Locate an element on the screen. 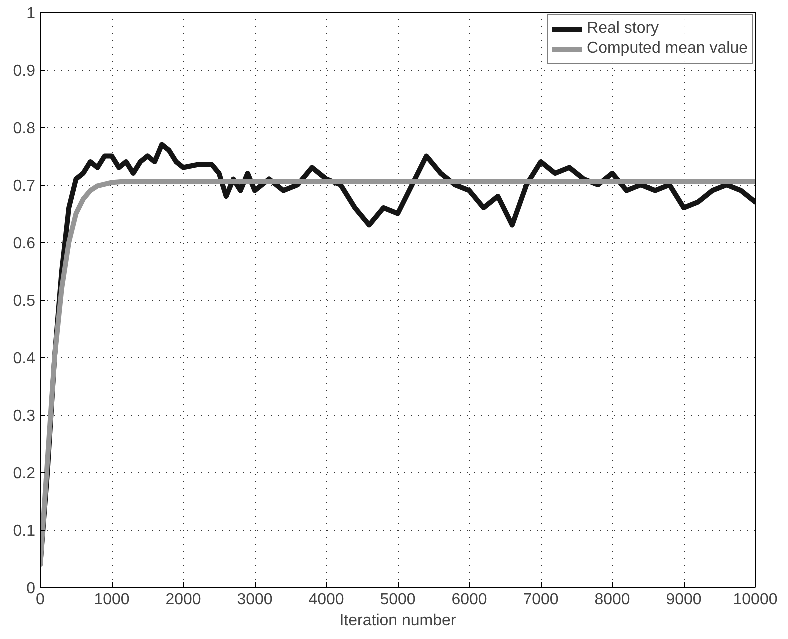  y-tick-label: 0.7 is located at coordinates (24, 186).